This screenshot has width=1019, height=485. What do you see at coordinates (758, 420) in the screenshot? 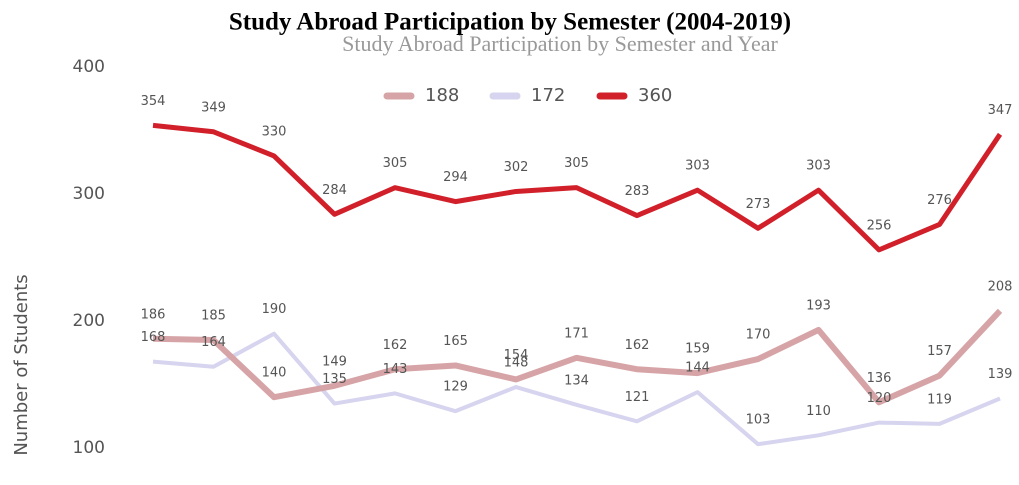
I see `data-label: 103` at bounding box center [758, 420].